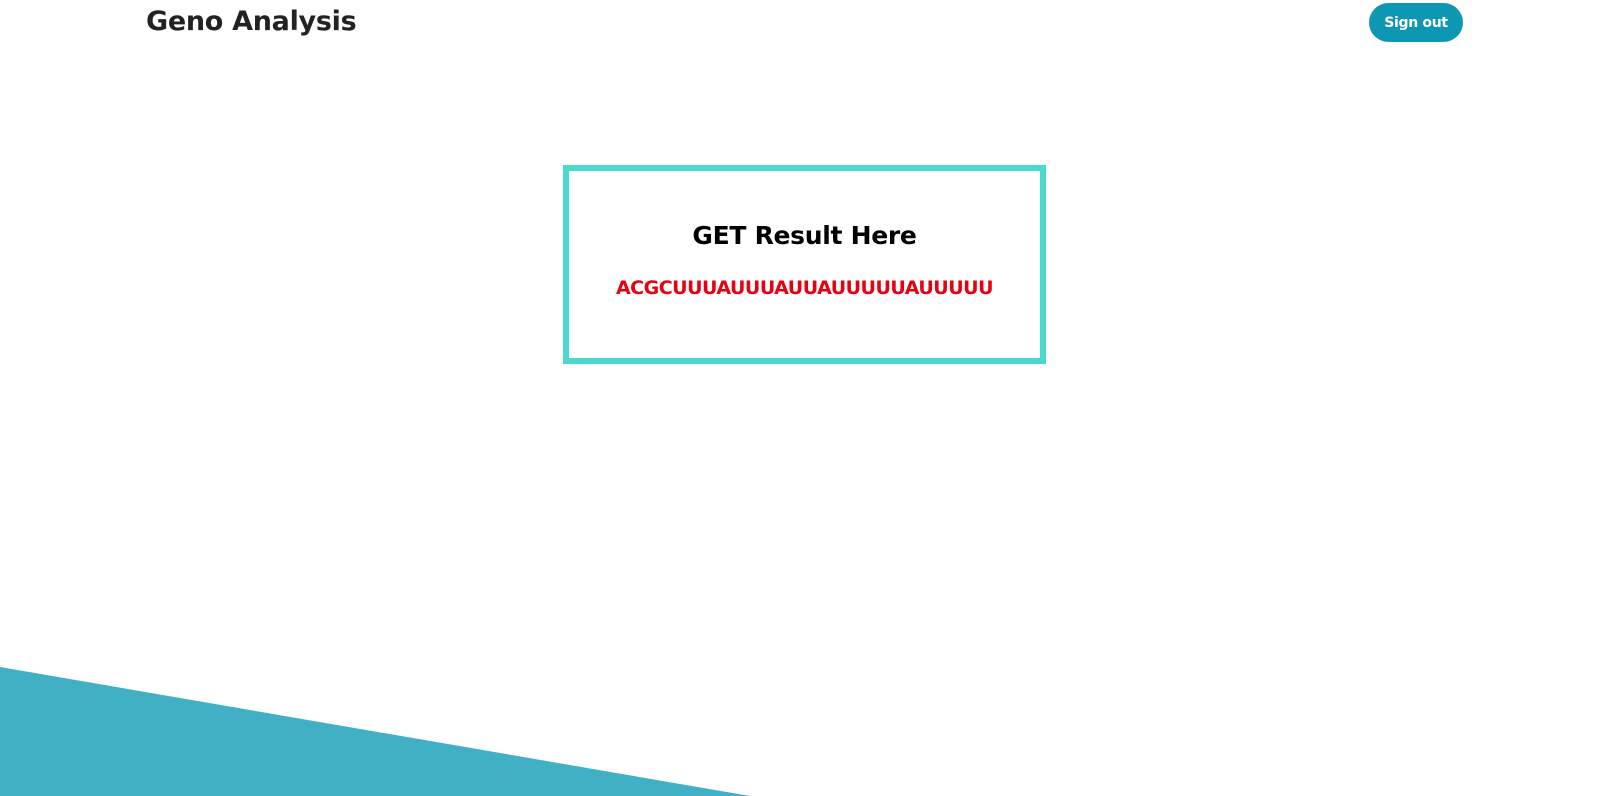  I want to click on result-title: GET Result Here, so click(804, 235).